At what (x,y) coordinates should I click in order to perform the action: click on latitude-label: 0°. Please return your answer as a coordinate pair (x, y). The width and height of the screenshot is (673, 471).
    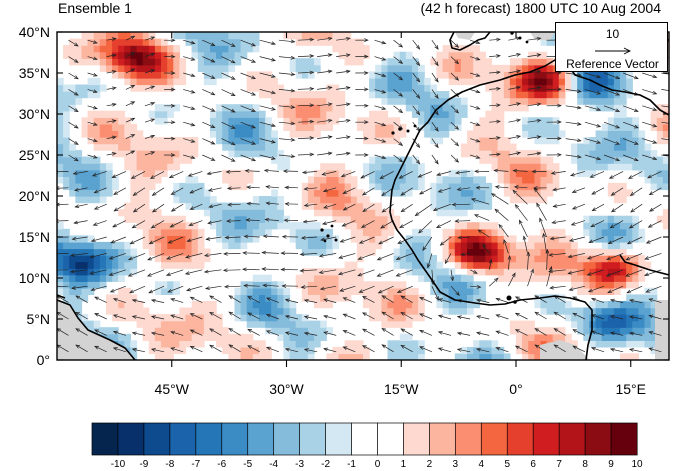
    Looking at the image, I should click on (43, 360).